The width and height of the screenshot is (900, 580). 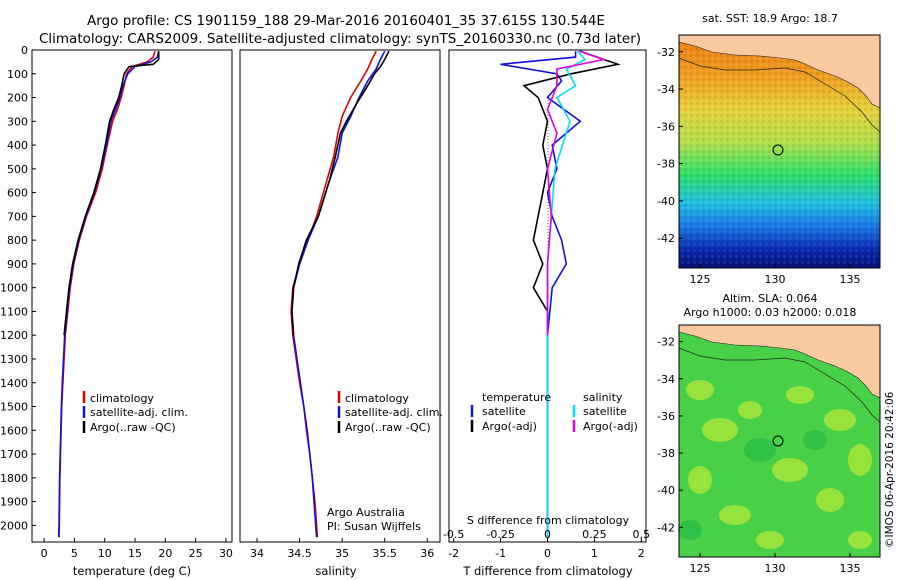 What do you see at coordinates (775, 568) in the screenshot?
I see `lon-tick-label: 130` at bounding box center [775, 568].